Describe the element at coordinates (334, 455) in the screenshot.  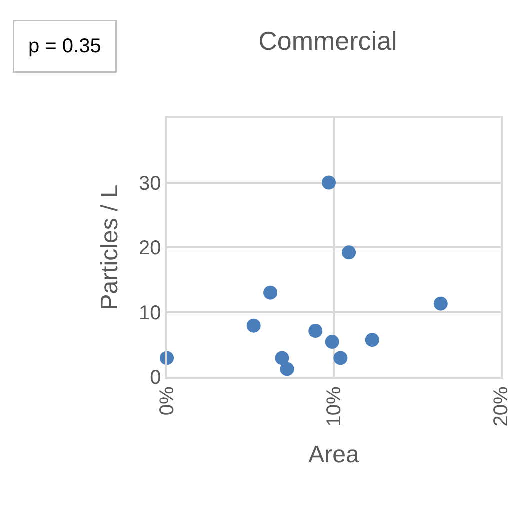
I see `x-axis-title: Area` at that location.